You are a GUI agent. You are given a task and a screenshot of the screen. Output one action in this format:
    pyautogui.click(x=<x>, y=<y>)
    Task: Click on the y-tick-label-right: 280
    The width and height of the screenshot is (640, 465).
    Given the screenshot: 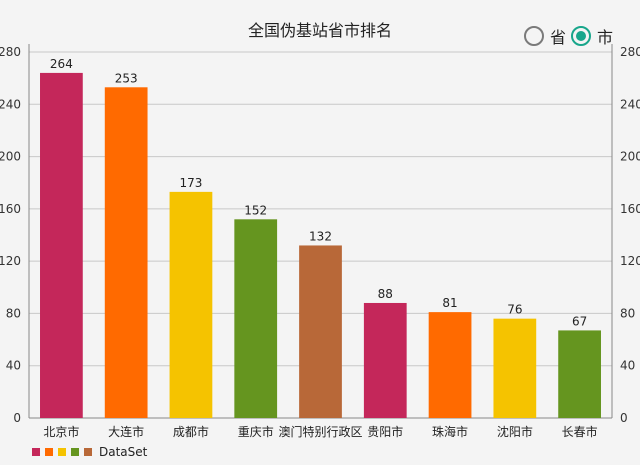 What is the action you would take?
    pyautogui.click(x=630, y=52)
    